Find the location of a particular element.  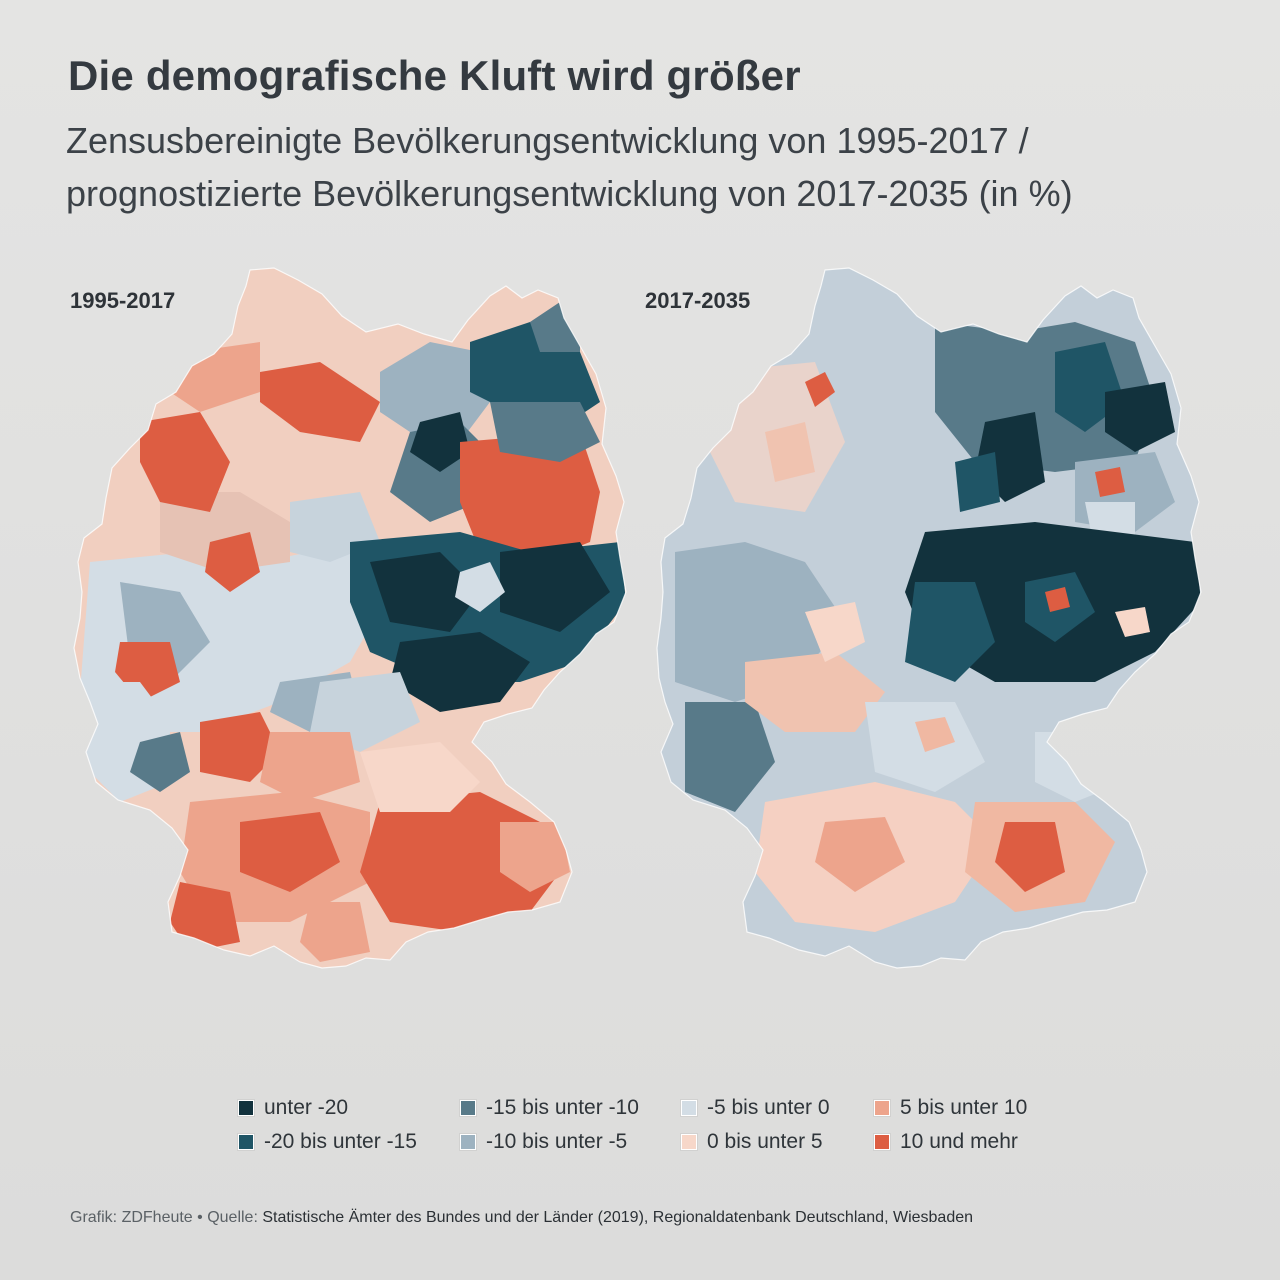

credit-text: Grafik: ZDFheute • Quelle: is located at coordinates (164, 1217).